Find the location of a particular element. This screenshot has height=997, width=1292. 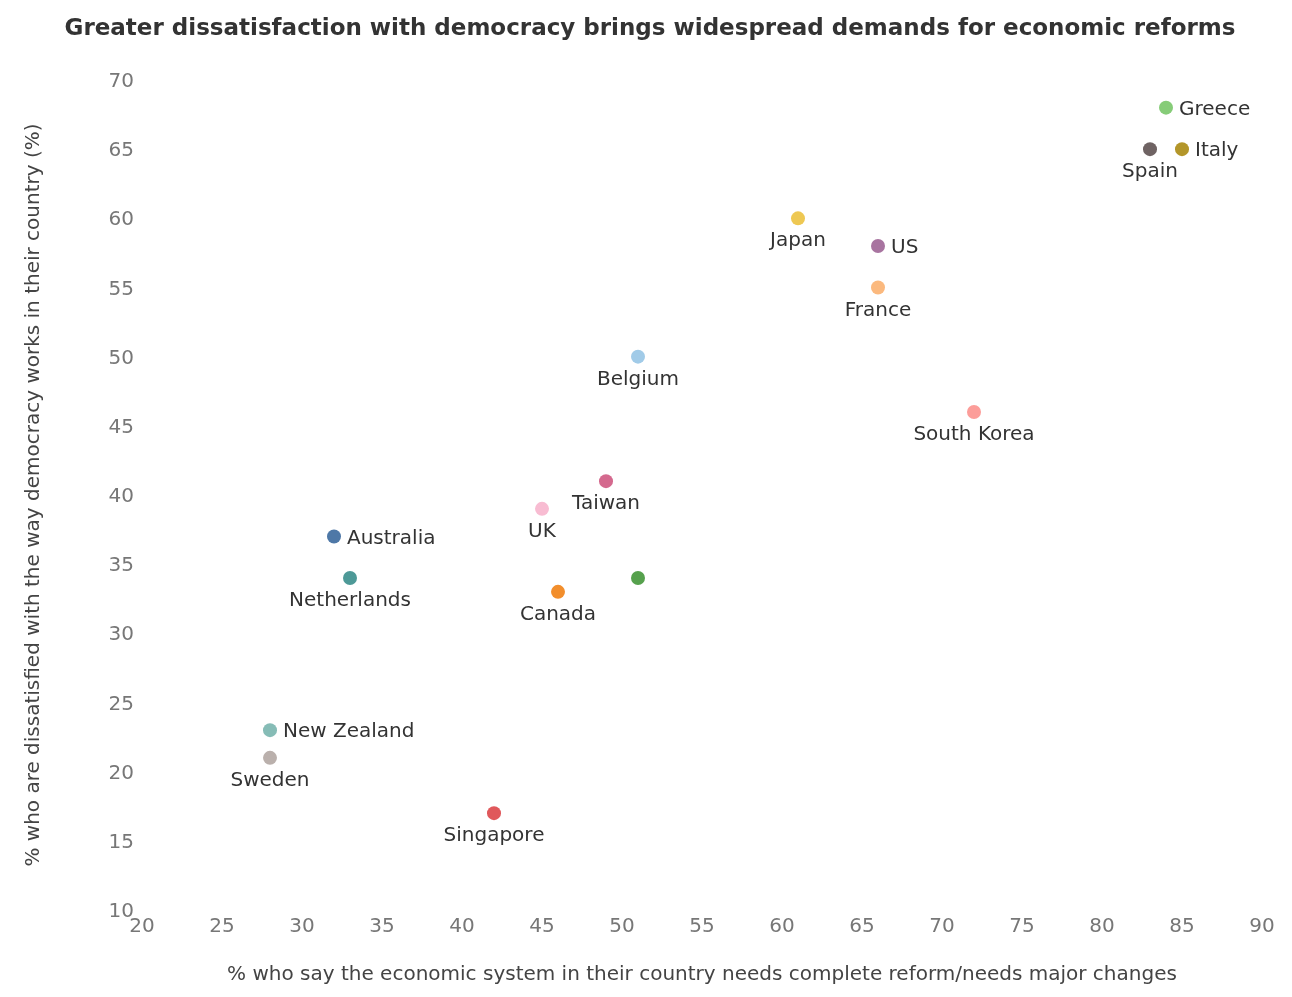

y-tick-label: 60 is located at coordinates (121, 218).